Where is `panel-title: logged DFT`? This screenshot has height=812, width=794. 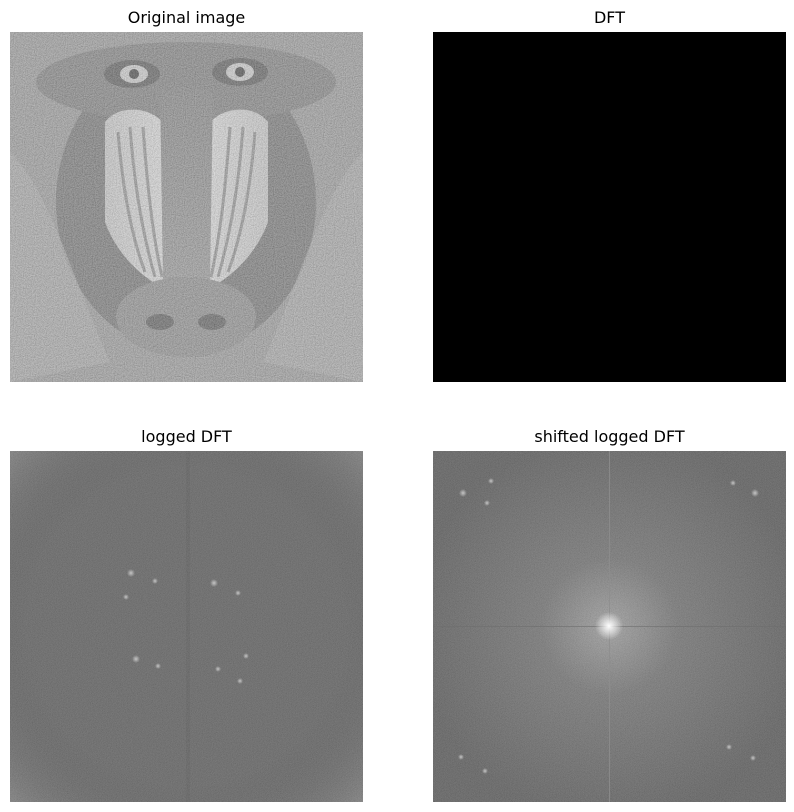
panel-title: logged DFT is located at coordinates (186, 436).